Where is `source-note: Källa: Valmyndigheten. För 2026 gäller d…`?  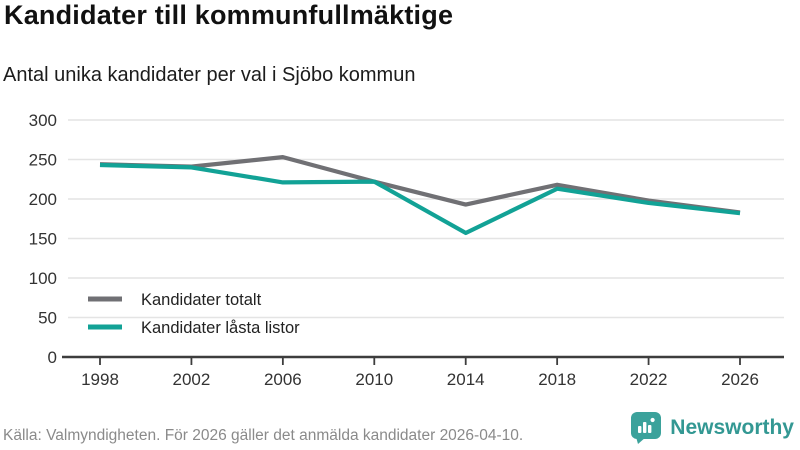 source-note: Källa: Valmyndigheten. För 2026 gäller d… is located at coordinates (263, 435).